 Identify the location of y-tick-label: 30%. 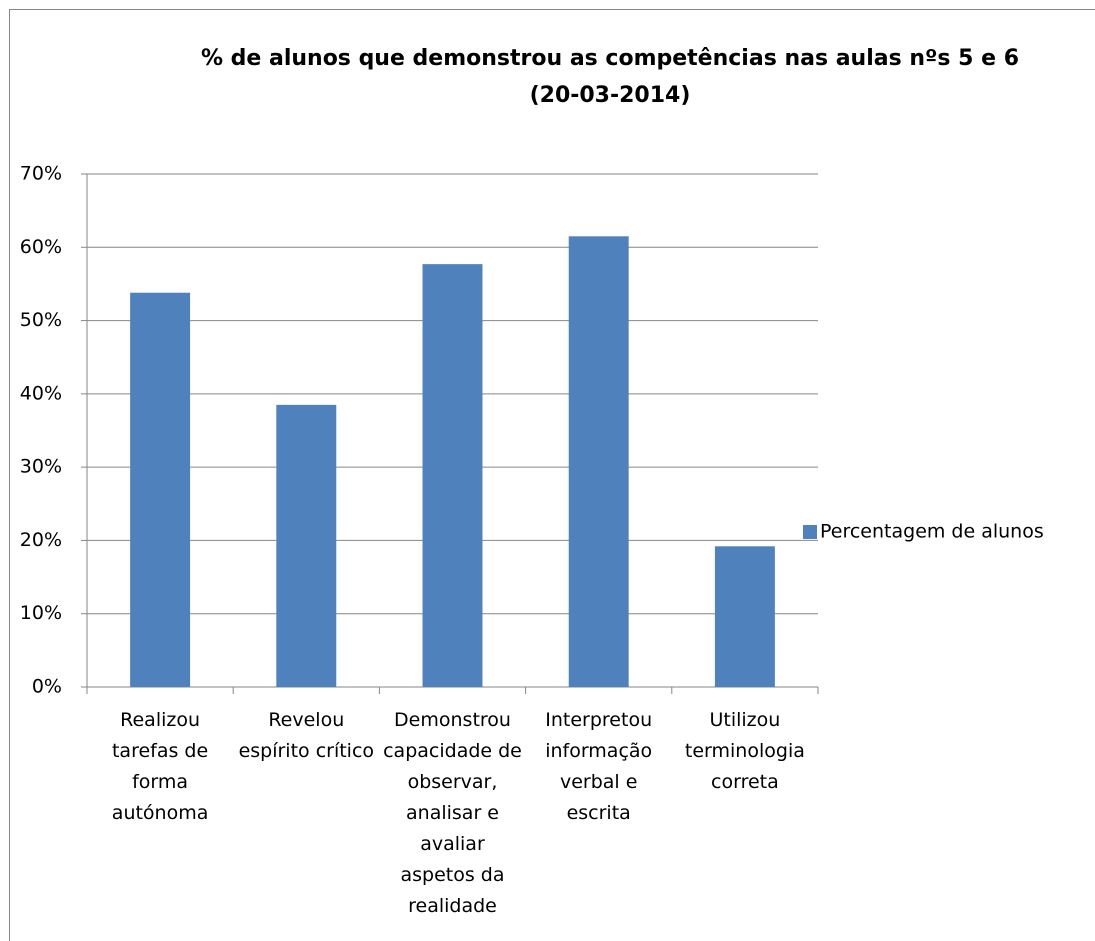
(41, 467).